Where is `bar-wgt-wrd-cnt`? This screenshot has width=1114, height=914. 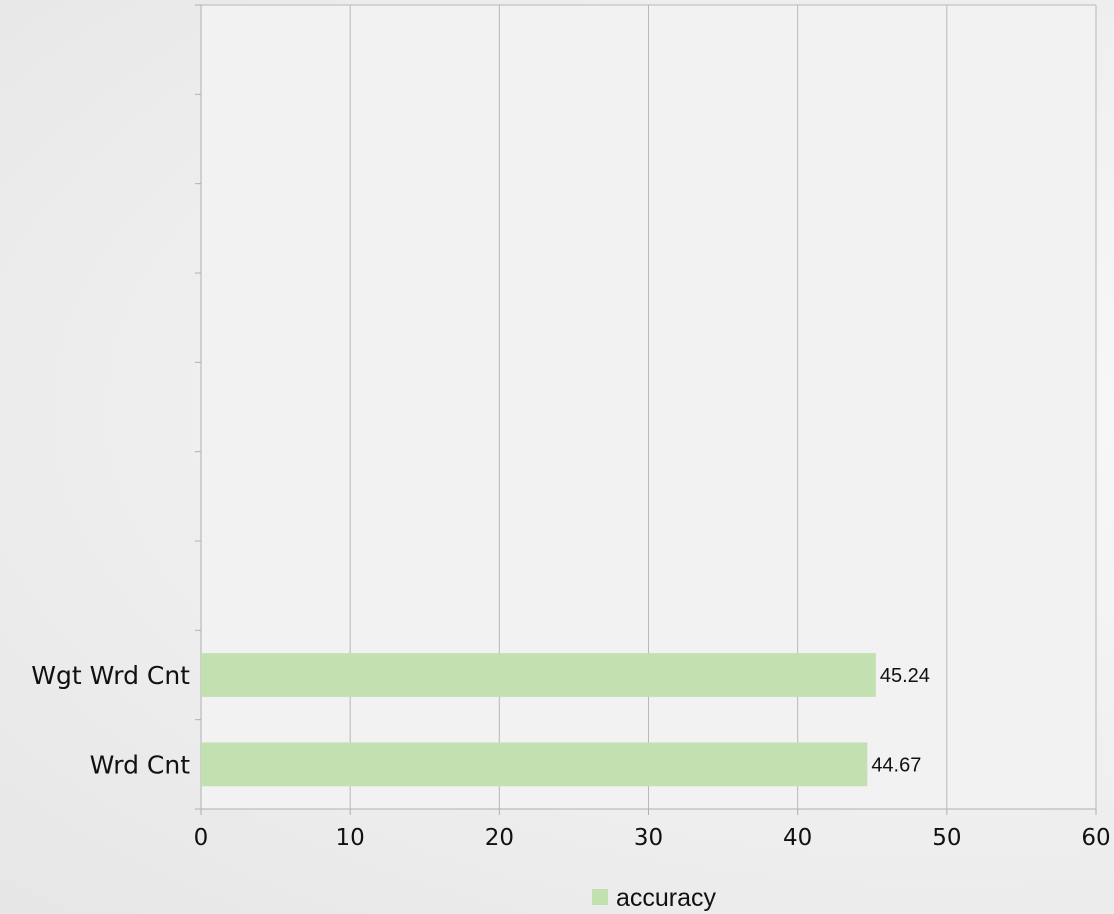
bar-wgt-wrd-cnt is located at coordinates (538, 675).